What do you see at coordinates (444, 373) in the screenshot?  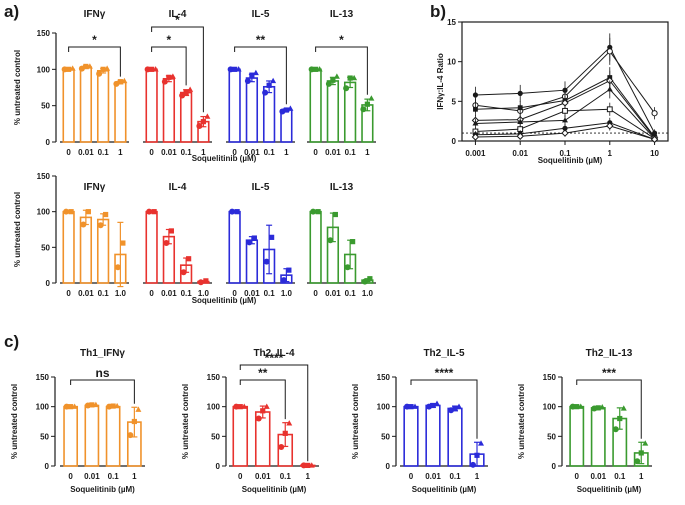 I see `significance-label: ****` at bounding box center [444, 373].